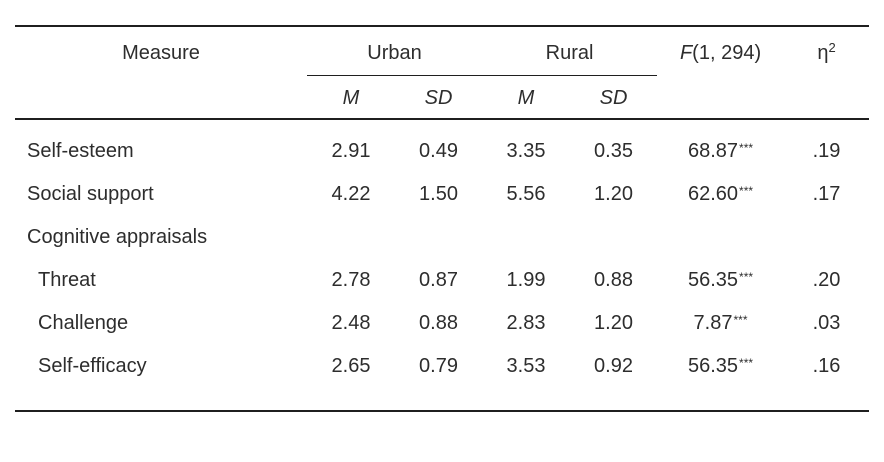 This screenshot has width=884, height=462. What do you see at coordinates (713, 323) in the screenshot?
I see `f-value: 7.87` at bounding box center [713, 323].